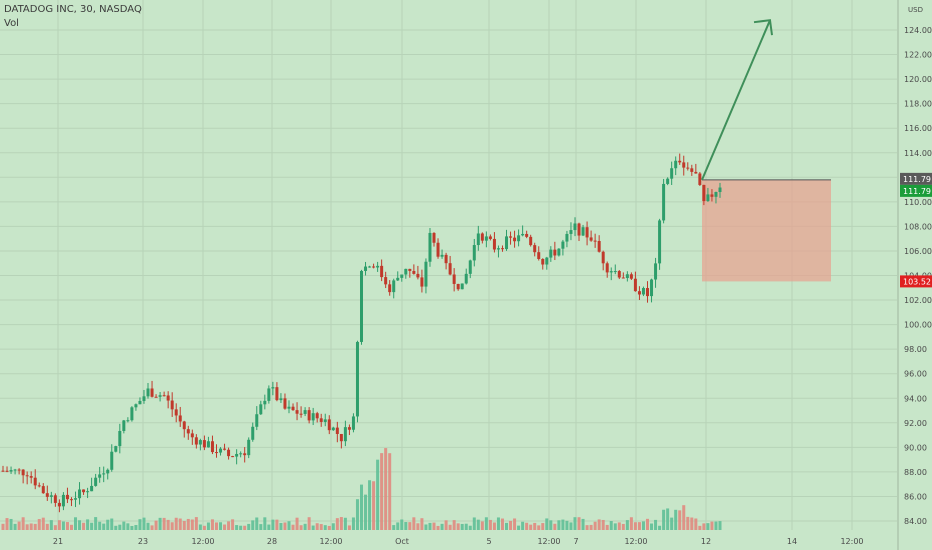  Describe the element at coordinates (73, 9) in the screenshot. I see `symbol-title: DATADOG INC, 30, NASDAQ` at that location.